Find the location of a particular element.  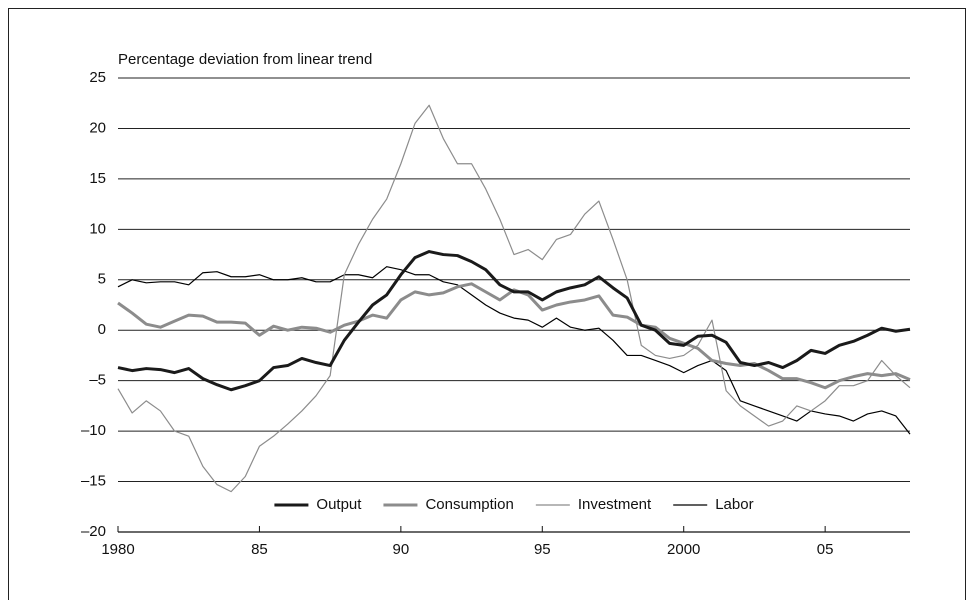

y-tick-label: –5 is located at coordinates (97, 380).